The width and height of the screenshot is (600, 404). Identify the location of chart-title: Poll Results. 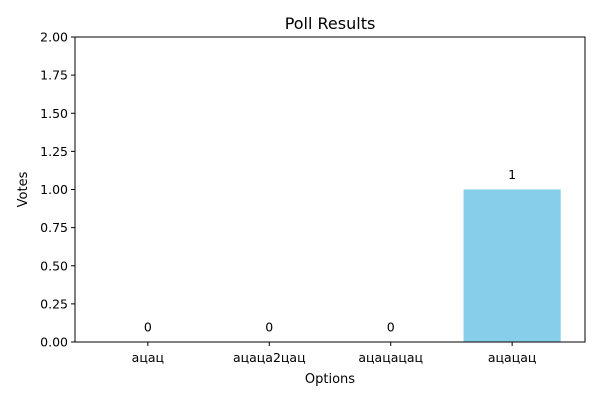
(330, 23).